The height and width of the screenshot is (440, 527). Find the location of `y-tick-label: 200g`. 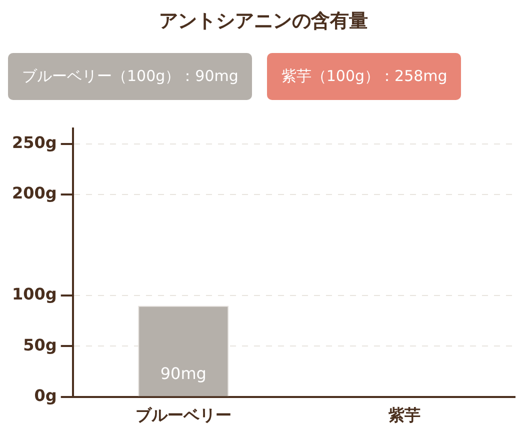

y-tick-label: 200g is located at coordinates (34, 193).